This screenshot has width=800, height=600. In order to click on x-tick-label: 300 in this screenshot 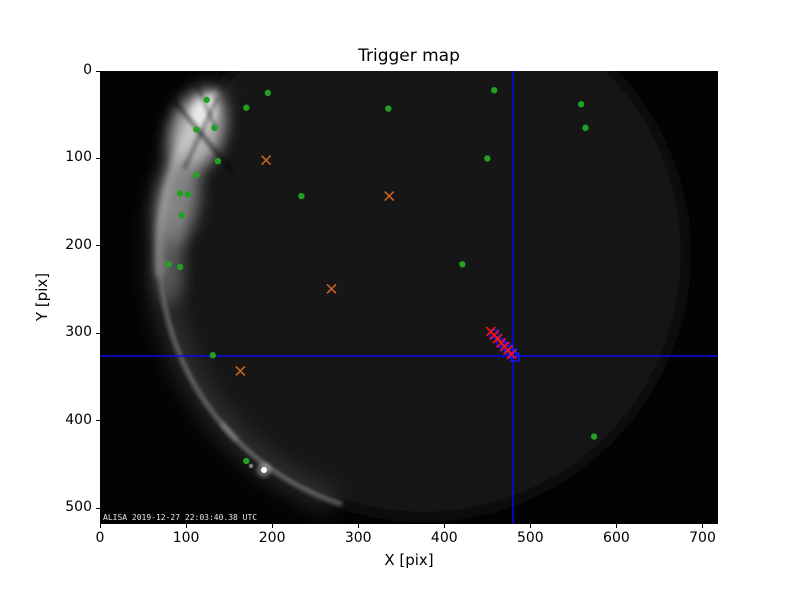, I will do `click(358, 538)`.